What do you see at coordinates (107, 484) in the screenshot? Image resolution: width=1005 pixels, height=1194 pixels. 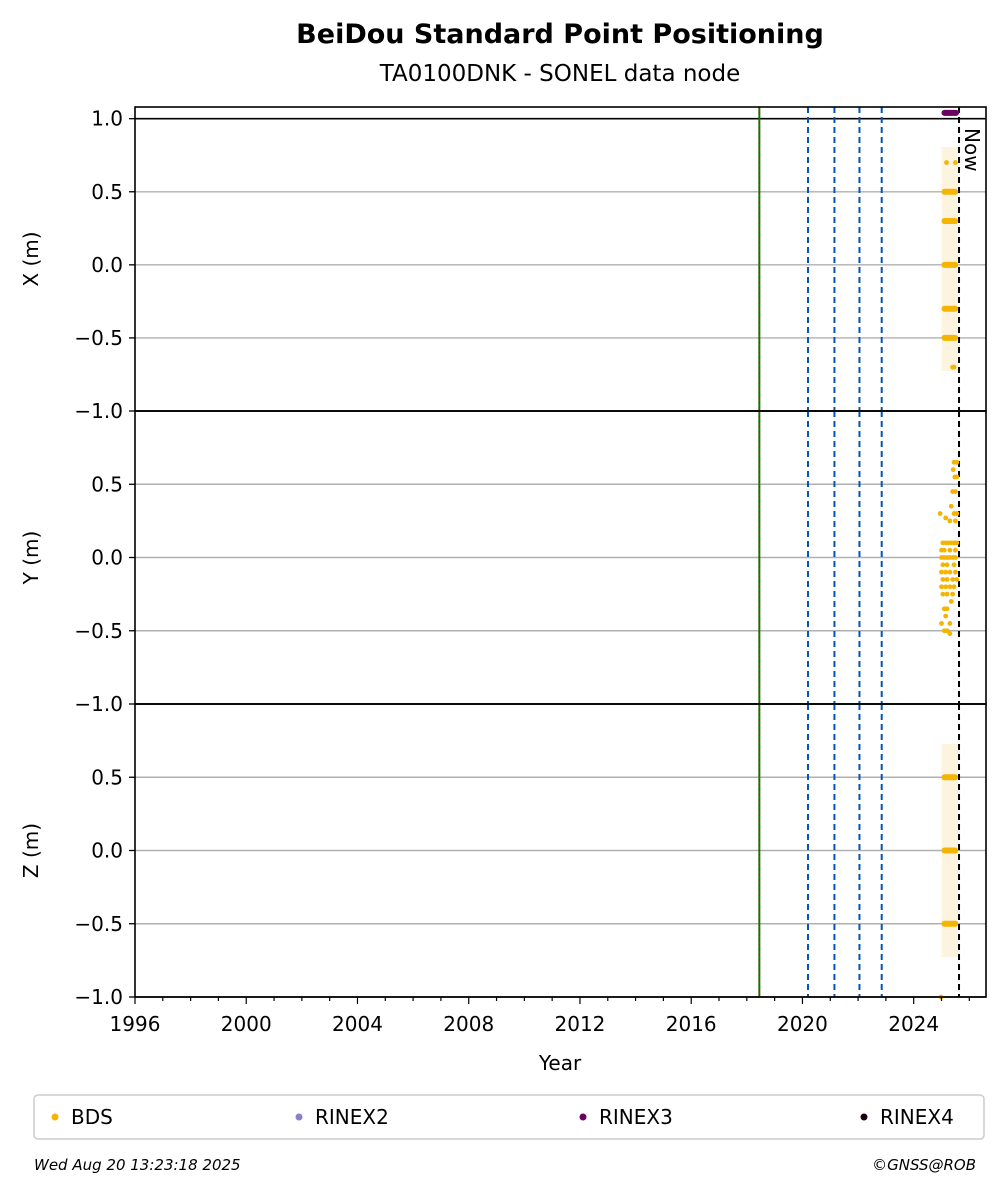 I see `y-tick-label-y: 0.5` at bounding box center [107, 484].